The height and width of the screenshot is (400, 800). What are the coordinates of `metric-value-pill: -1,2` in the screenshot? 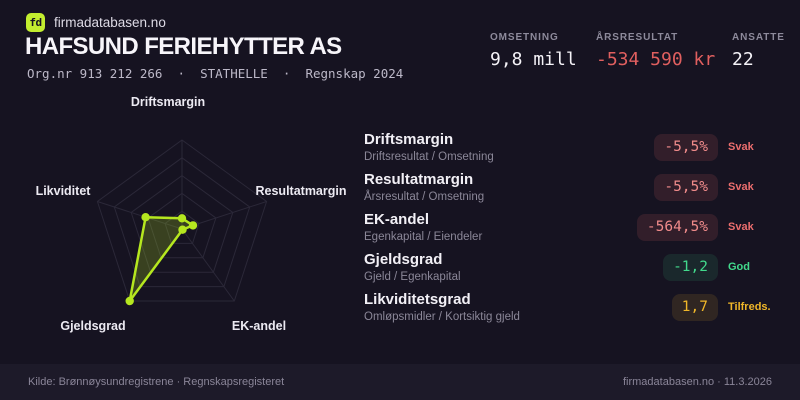 It's located at (690, 267).